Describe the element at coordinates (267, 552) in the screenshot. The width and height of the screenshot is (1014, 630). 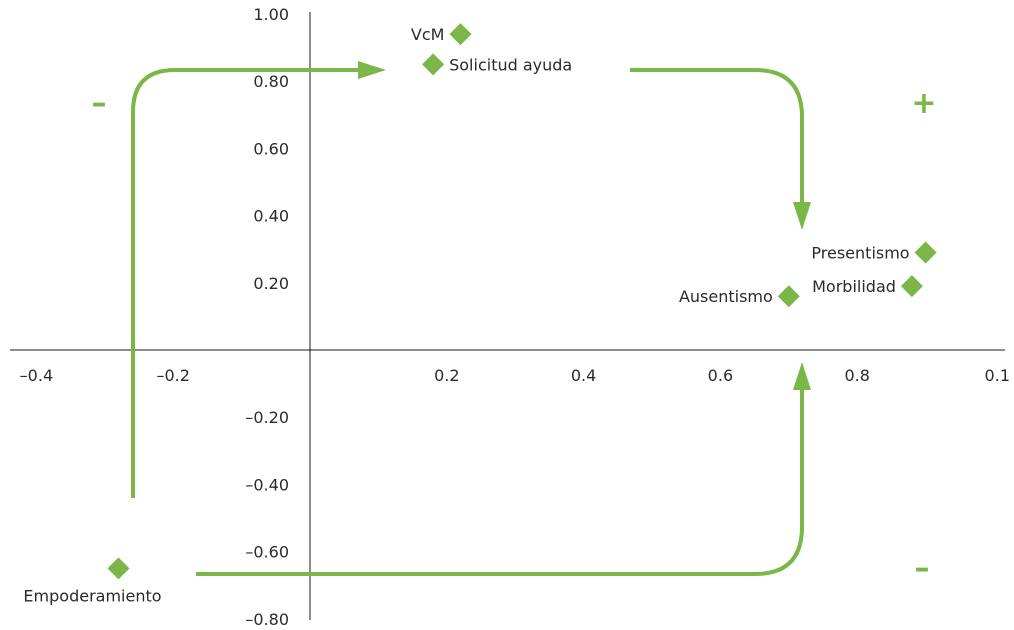
I see `y-tick-label: –0.60` at that location.